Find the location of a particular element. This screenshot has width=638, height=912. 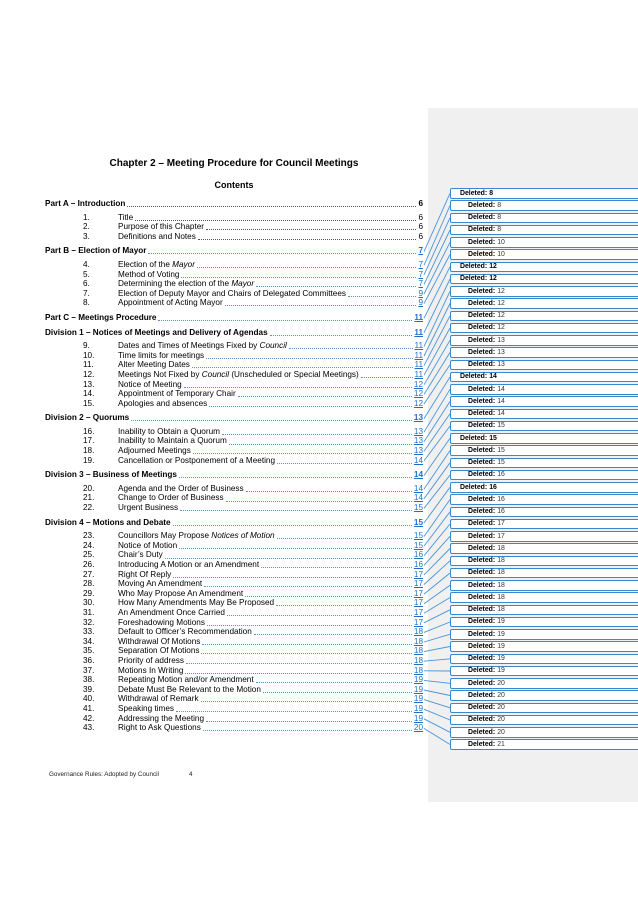

toc-item: 32. Foreshadowing Motions 17 is located at coordinates (234, 623).